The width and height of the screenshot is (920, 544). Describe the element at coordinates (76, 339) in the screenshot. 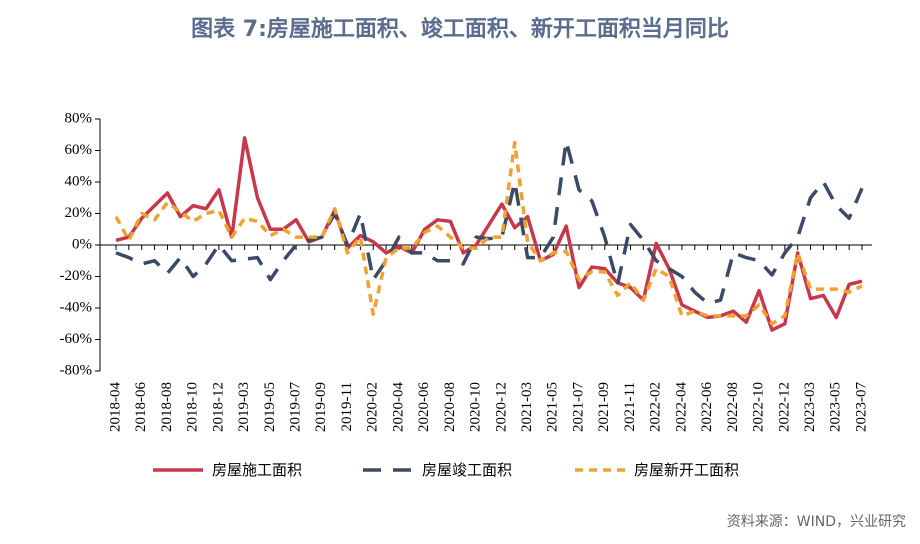

I see `y-tick-label: -60%` at that location.